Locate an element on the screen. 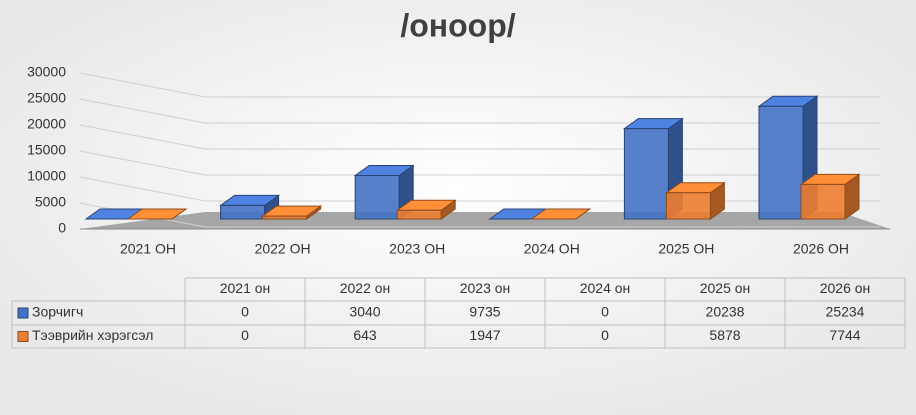 The width and height of the screenshot is (916, 415). x-tick-label: 2022 ОН is located at coordinates (283, 249).